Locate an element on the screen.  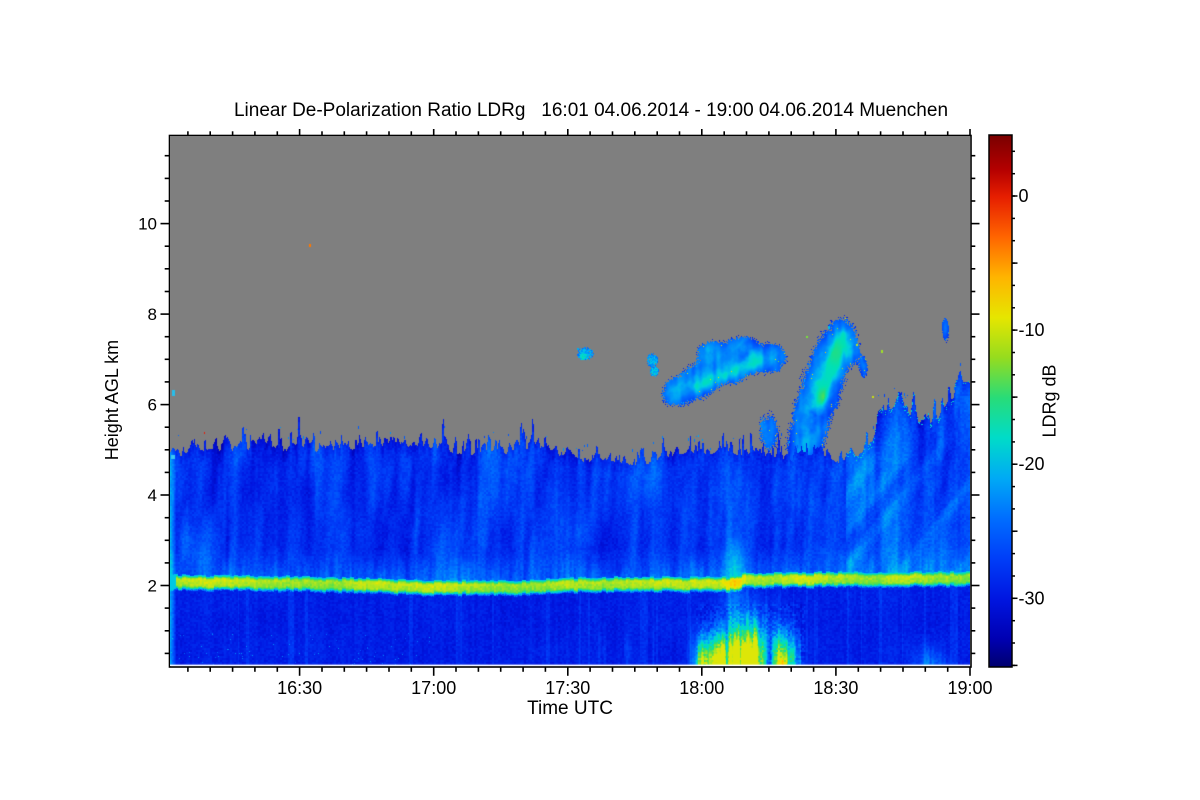
svg-text: 17:00 is located at coordinates (433, 688).